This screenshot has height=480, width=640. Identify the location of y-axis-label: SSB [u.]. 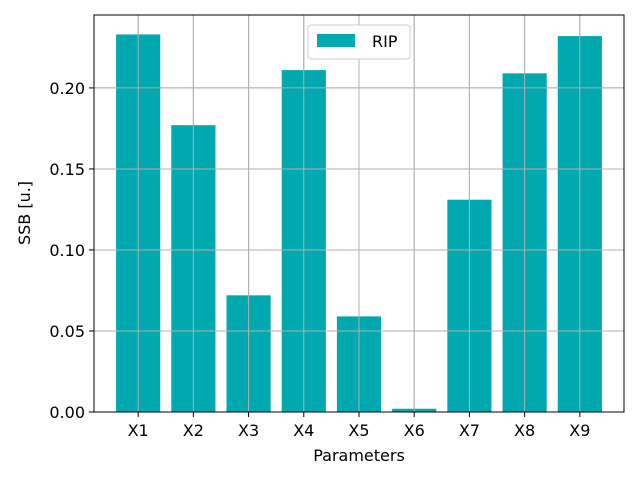
(24, 213).